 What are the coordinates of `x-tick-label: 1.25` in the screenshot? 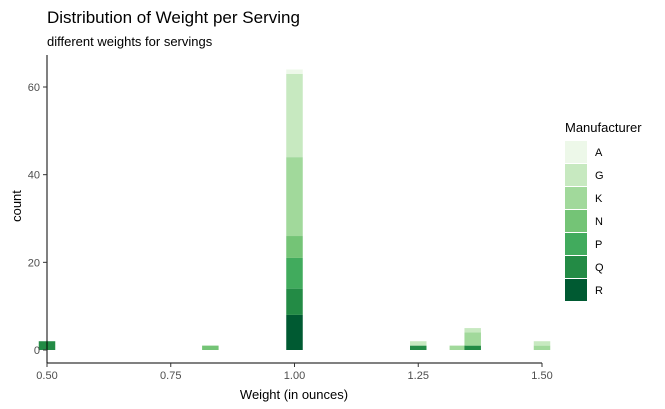 It's located at (418, 376).